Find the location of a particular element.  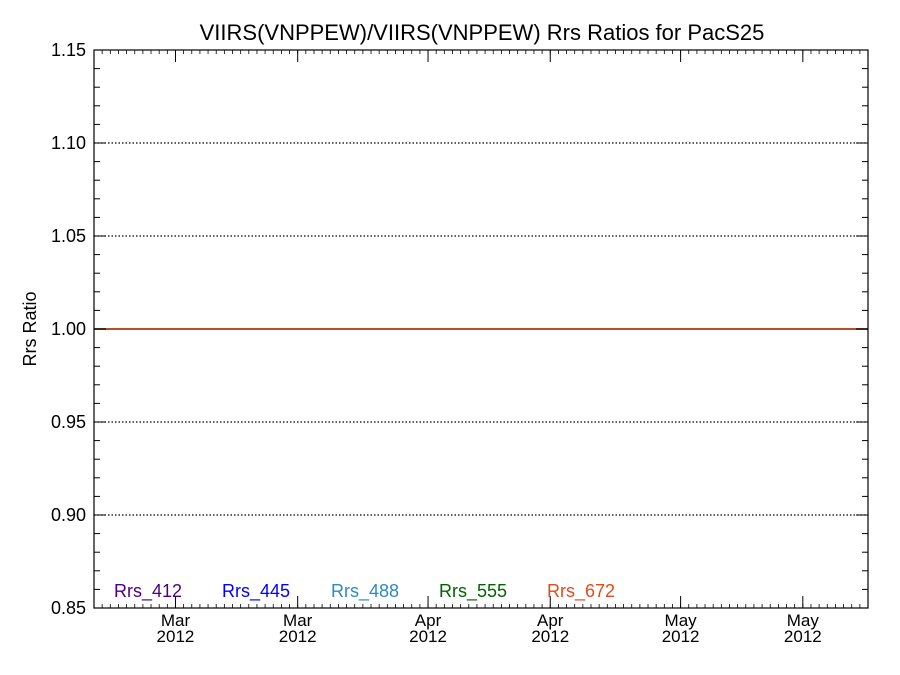

y-tick-label: 1.00 is located at coordinates (68, 329).